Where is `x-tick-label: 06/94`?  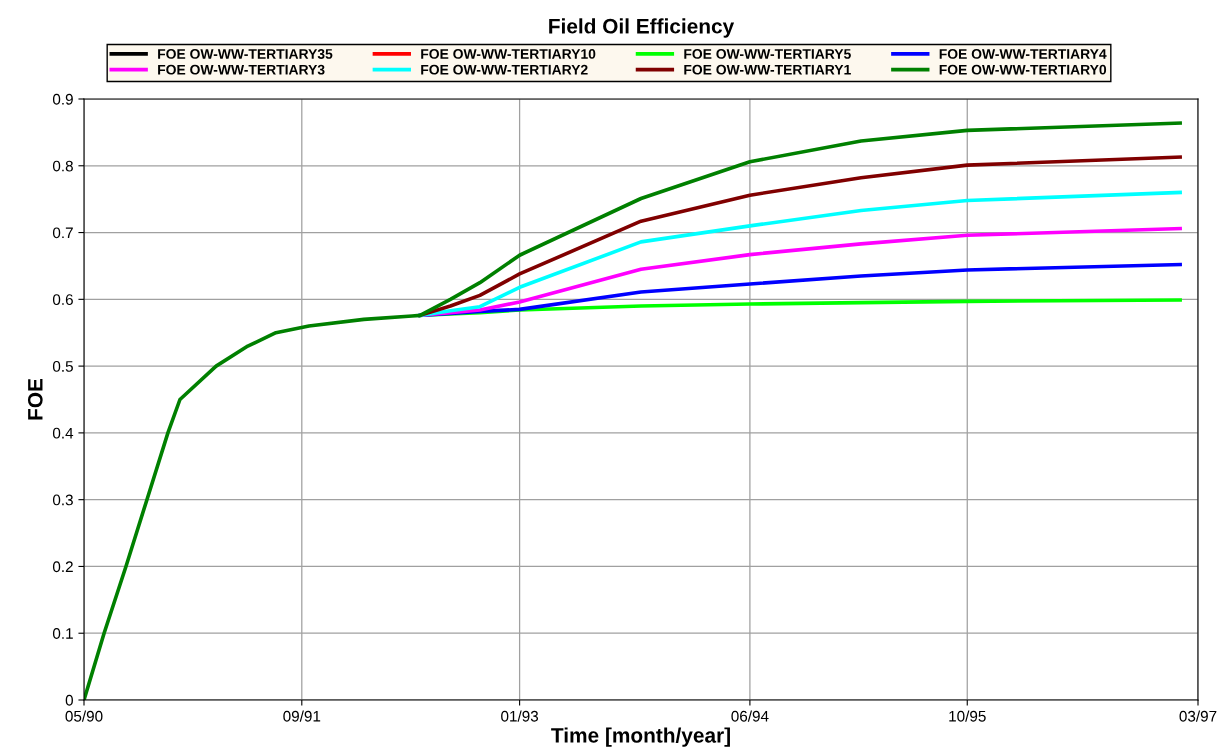 x-tick-label: 06/94 is located at coordinates (750, 716).